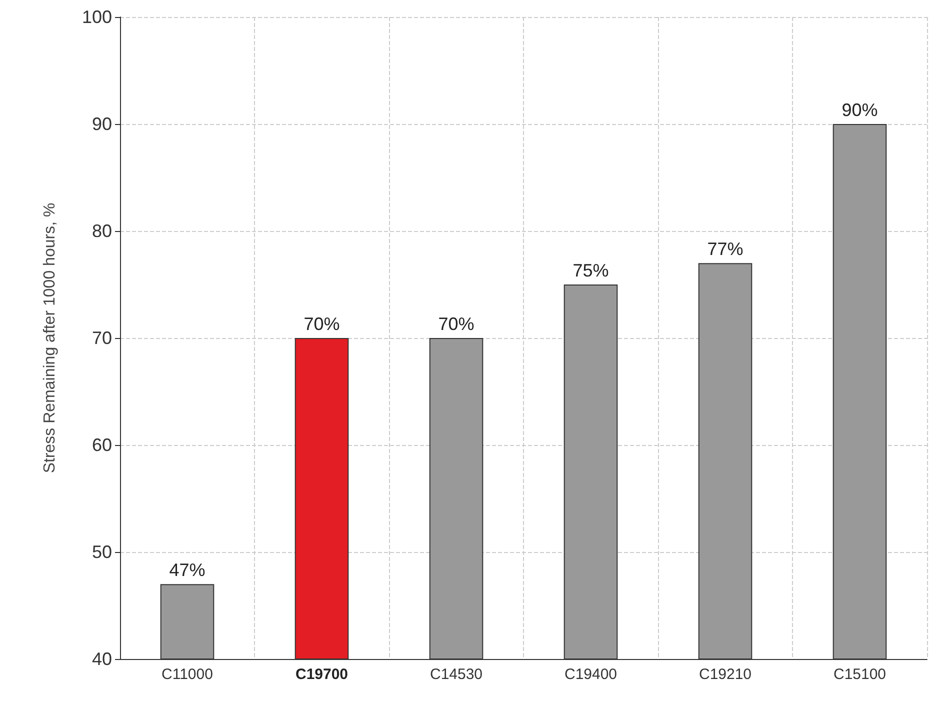 The height and width of the screenshot is (709, 936). Describe the element at coordinates (102, 659) in the screenshot. I see `y-tick-label: 40` at that location.